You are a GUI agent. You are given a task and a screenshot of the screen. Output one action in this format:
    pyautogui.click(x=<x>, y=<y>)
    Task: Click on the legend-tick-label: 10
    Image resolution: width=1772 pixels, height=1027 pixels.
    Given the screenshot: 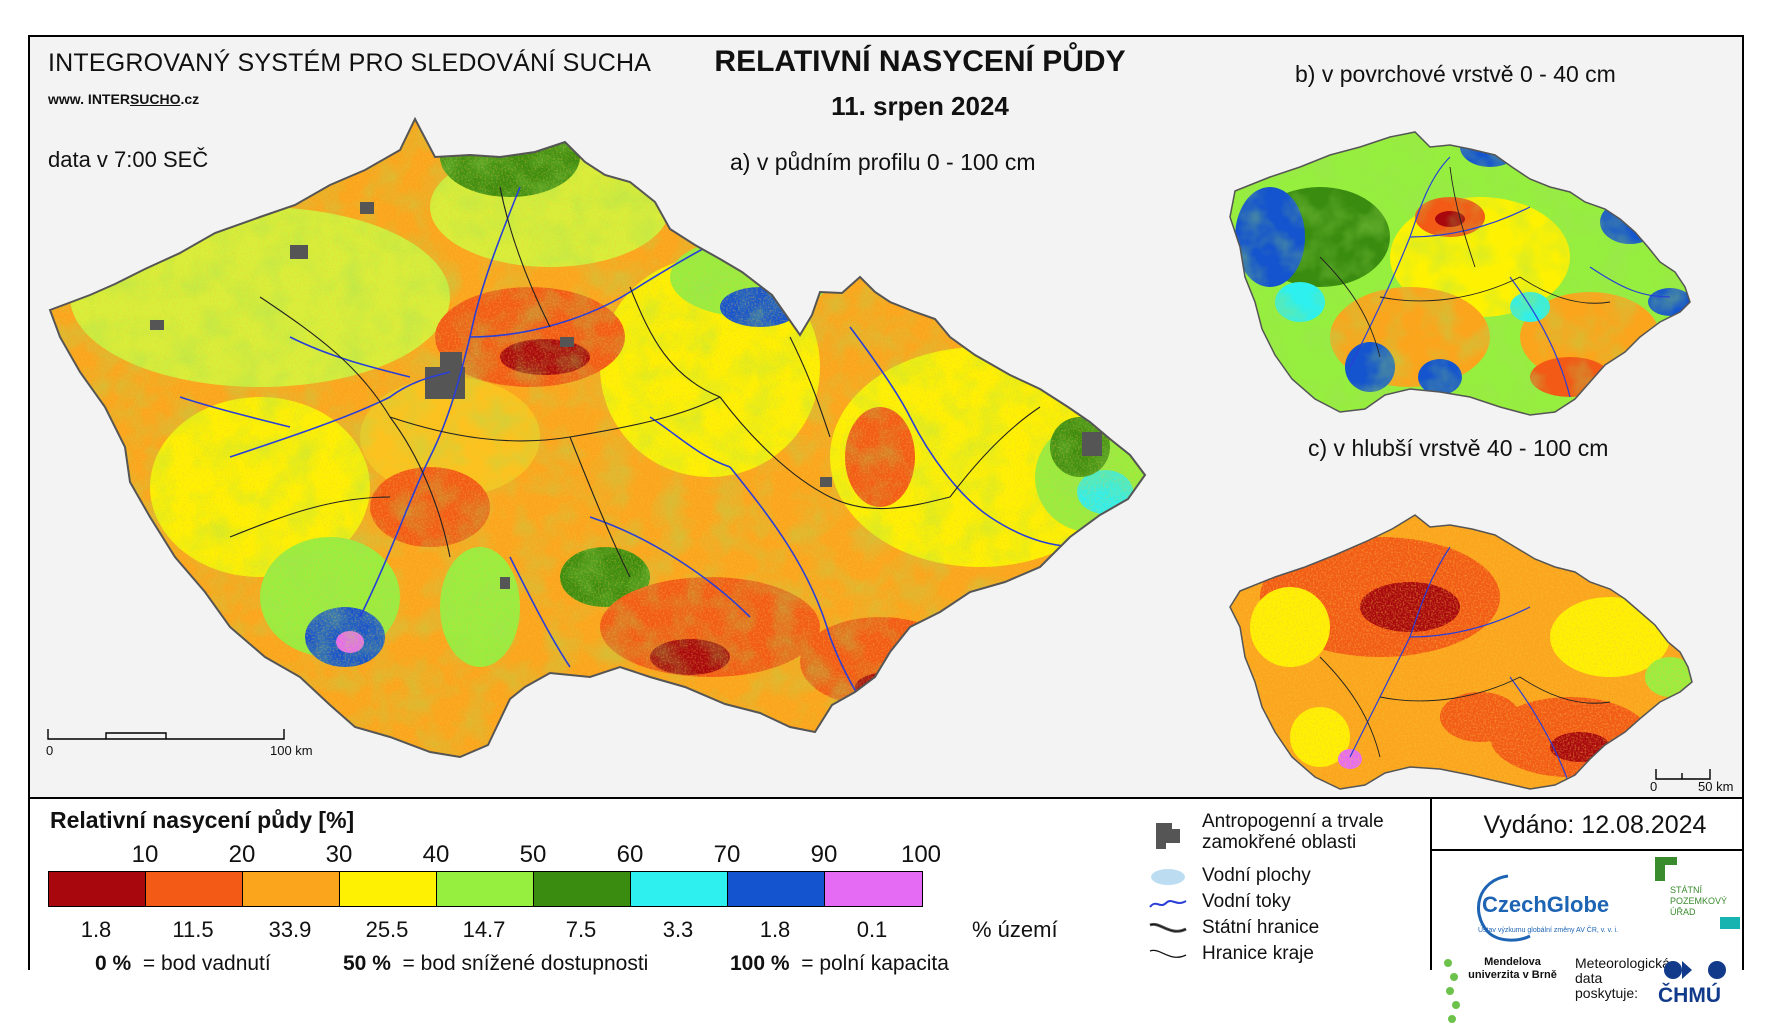 What is the action you would take?
    pyautogui.click(x=145, y=854)
    